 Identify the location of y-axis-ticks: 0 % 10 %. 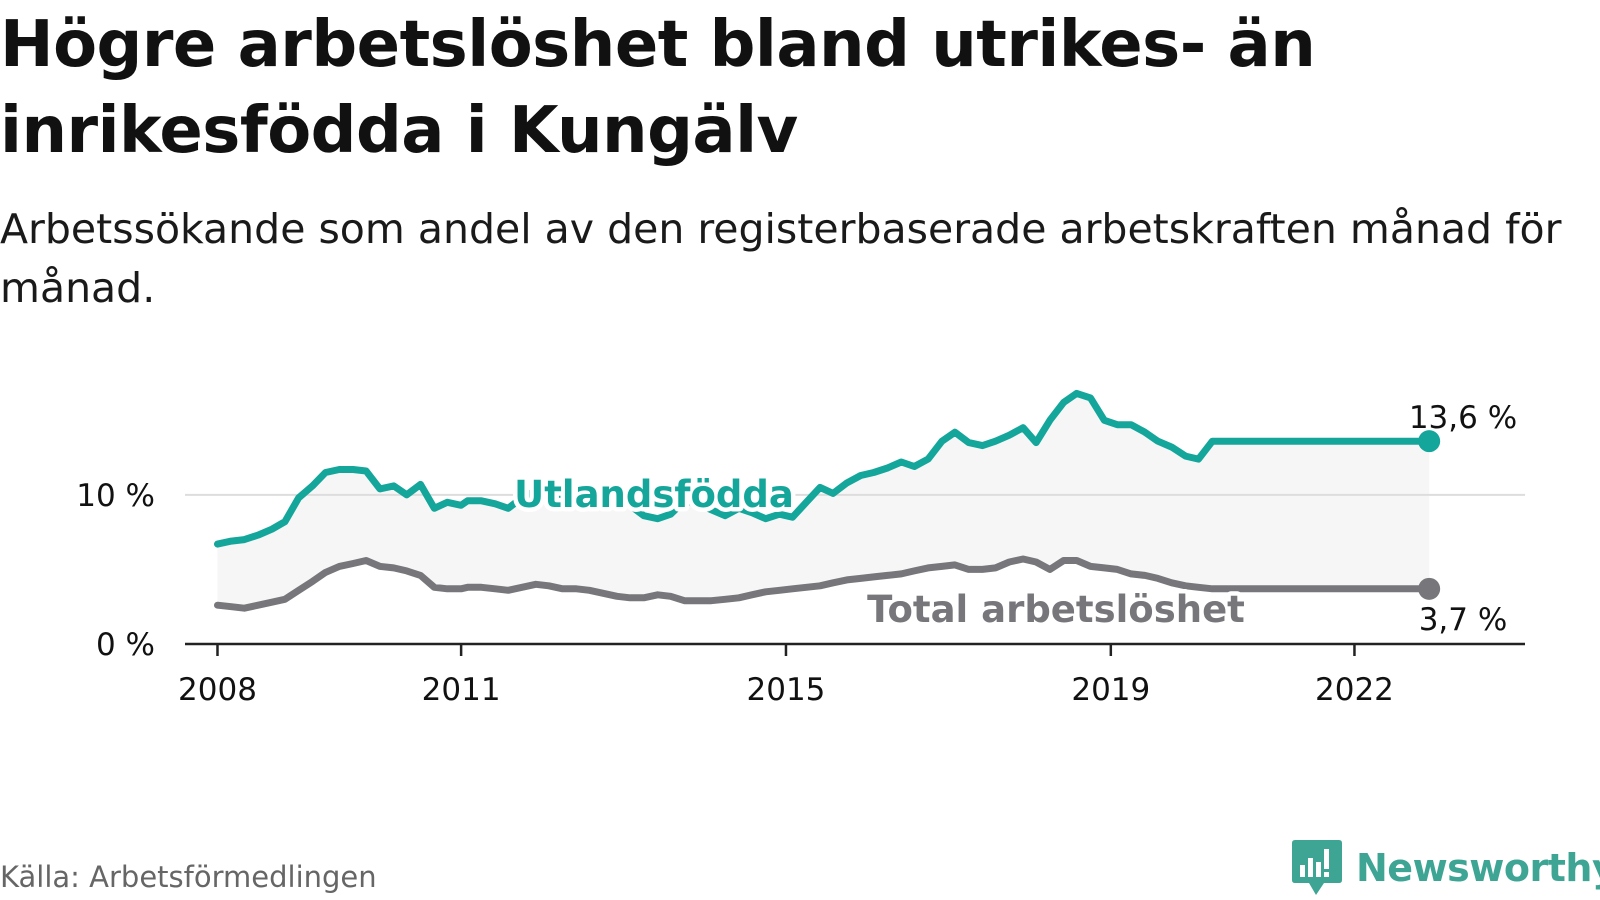
(115, 570).